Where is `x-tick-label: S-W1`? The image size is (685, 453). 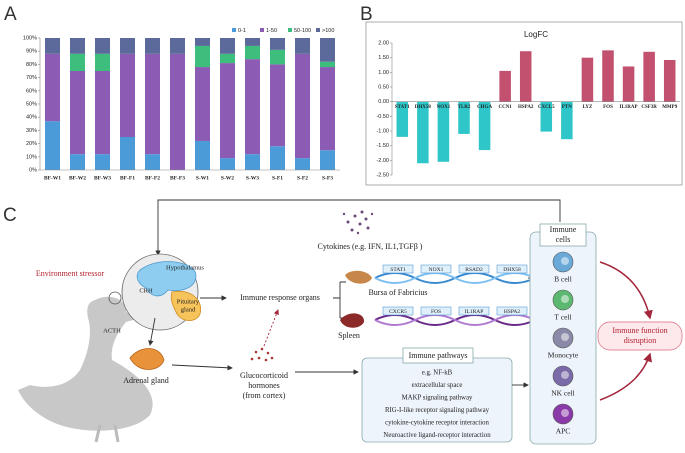
x-tick-label: S-W1 is located at coordinates (202, 178).